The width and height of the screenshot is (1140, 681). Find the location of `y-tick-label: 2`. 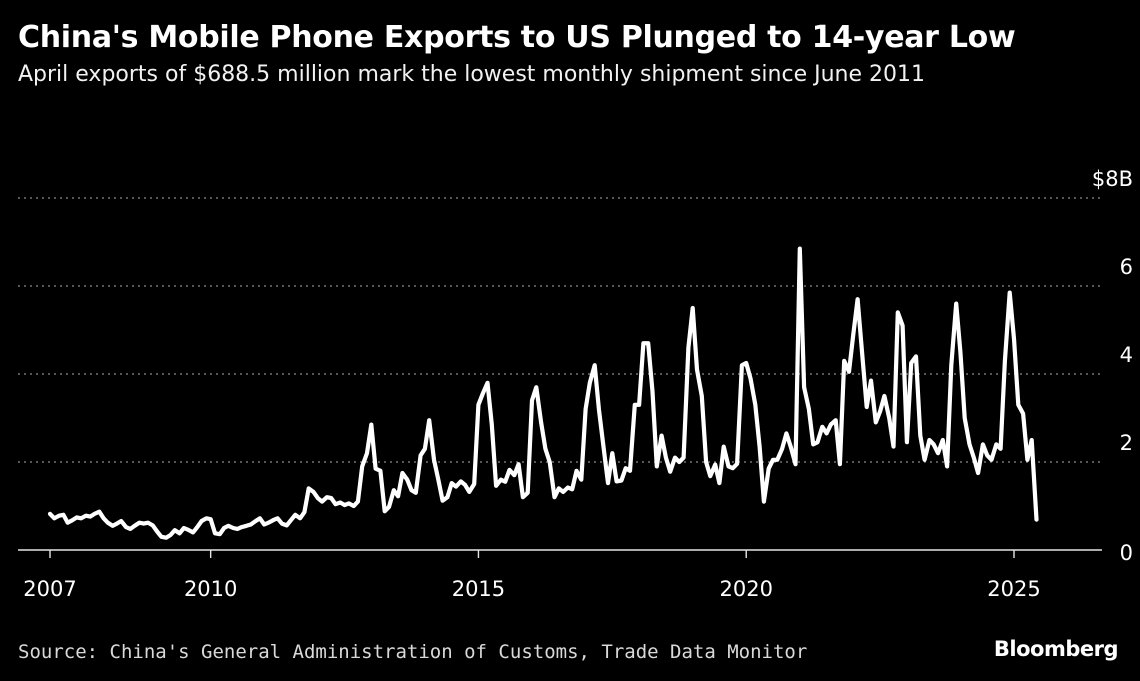

y-tick-label: 2 is located at coordinates (1126, 443).